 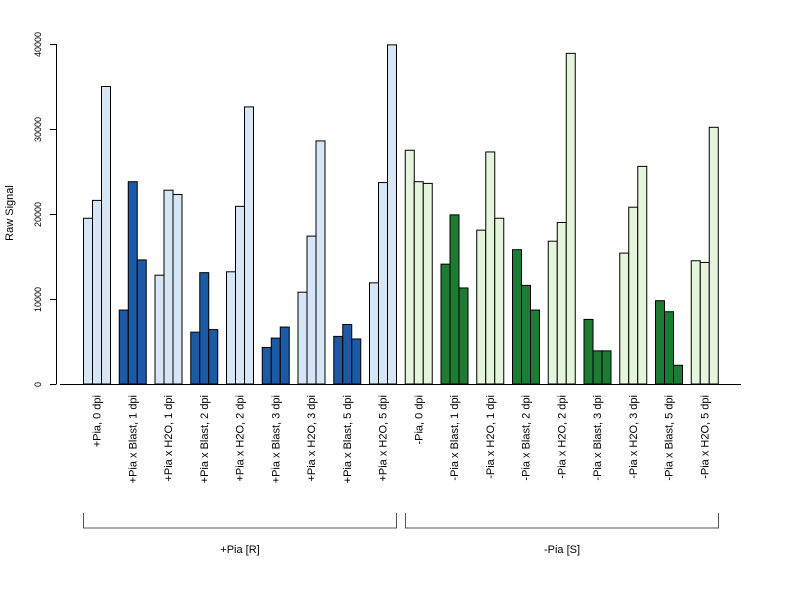 What do you see at coordinates (38, 129) in the screenshot?
I see `y-tick-label: 30000` at bounding box center [38, 129].